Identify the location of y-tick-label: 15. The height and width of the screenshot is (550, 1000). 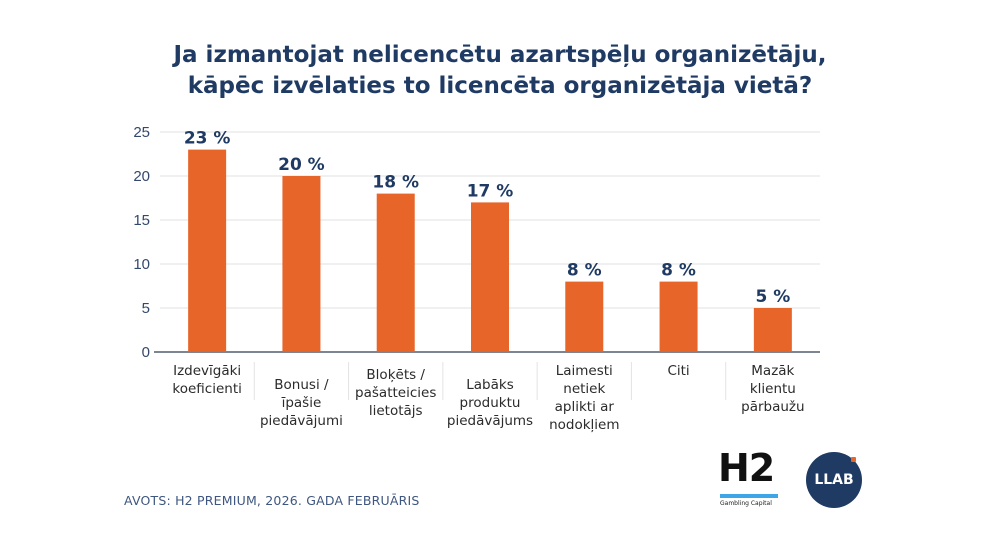
(141, 220).